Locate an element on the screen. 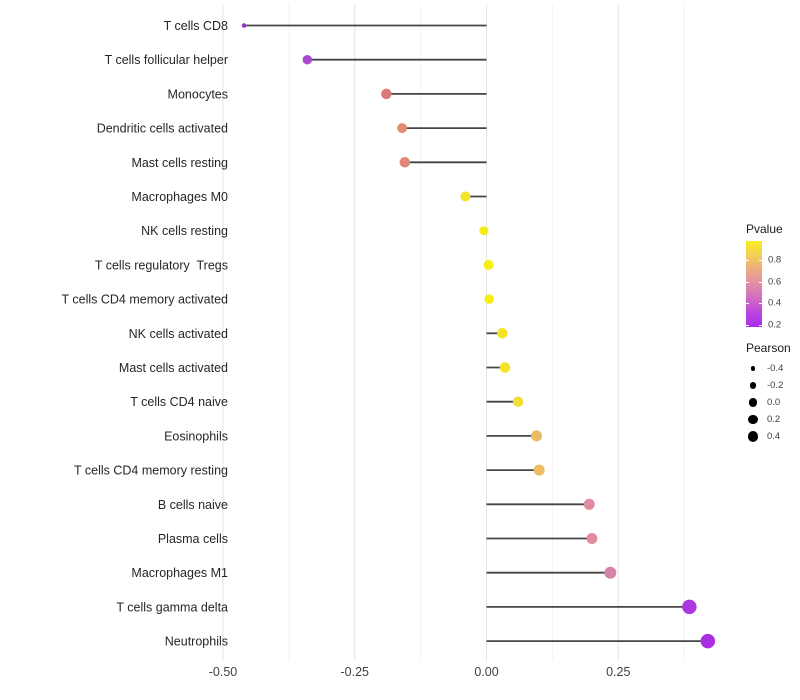 This screenshot has height=700, width=800. x-axis-tick-label: 0.25 is located at coordinates (618, 672).